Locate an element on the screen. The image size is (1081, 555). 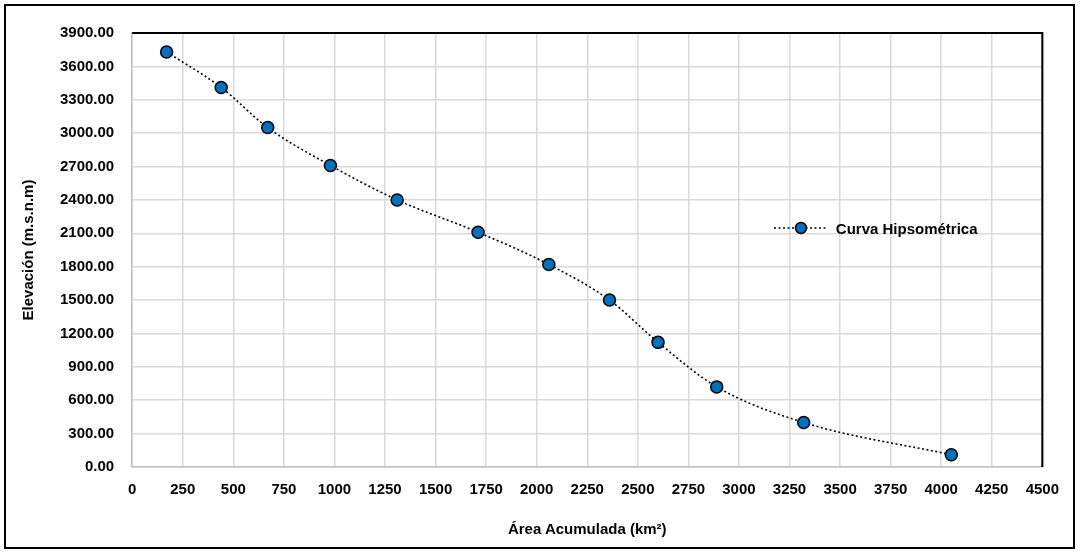
x-tick-label: 0 is located at coordinates (132, 489).